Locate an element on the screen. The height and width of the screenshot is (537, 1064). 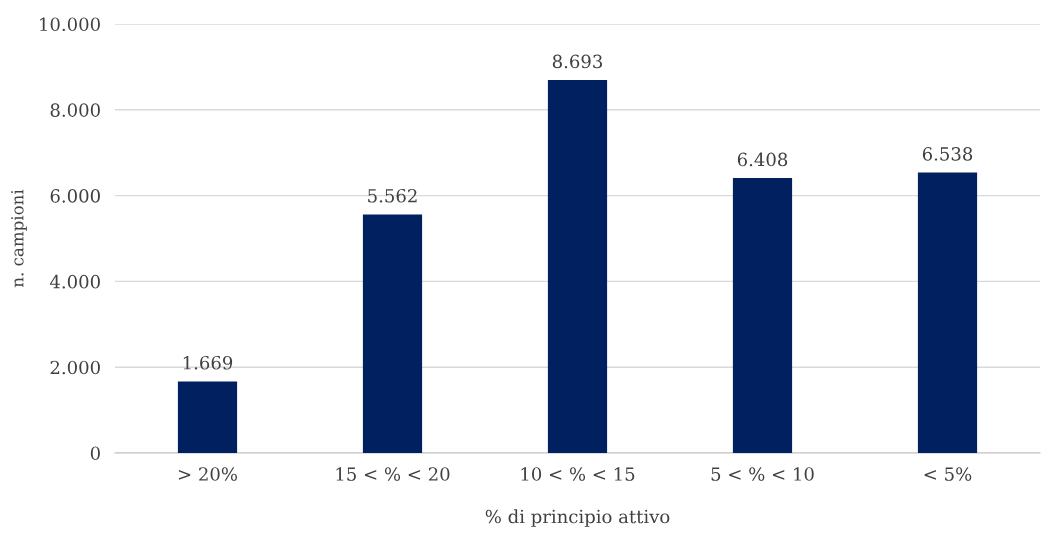
x-tick-label: > 20% is located at coordinates (207, 474).